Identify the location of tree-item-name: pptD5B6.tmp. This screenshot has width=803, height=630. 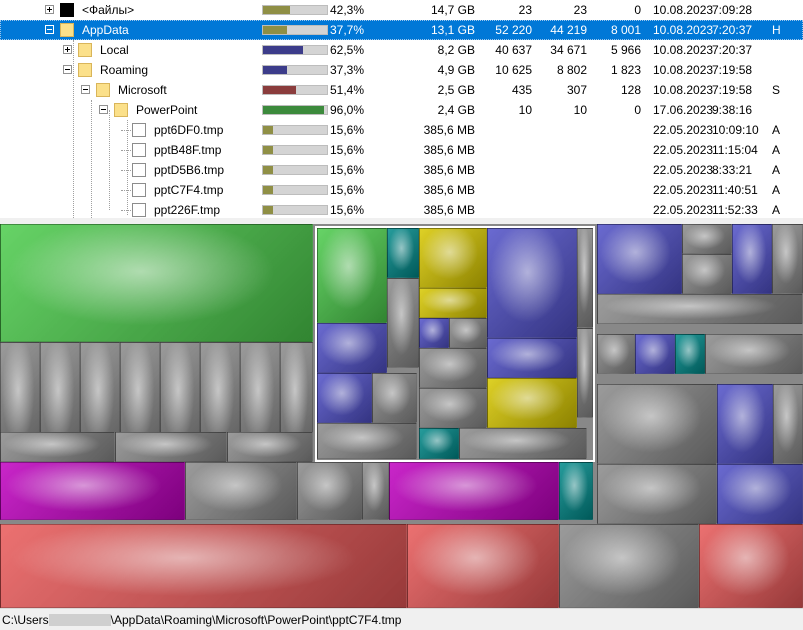
(189, 170).